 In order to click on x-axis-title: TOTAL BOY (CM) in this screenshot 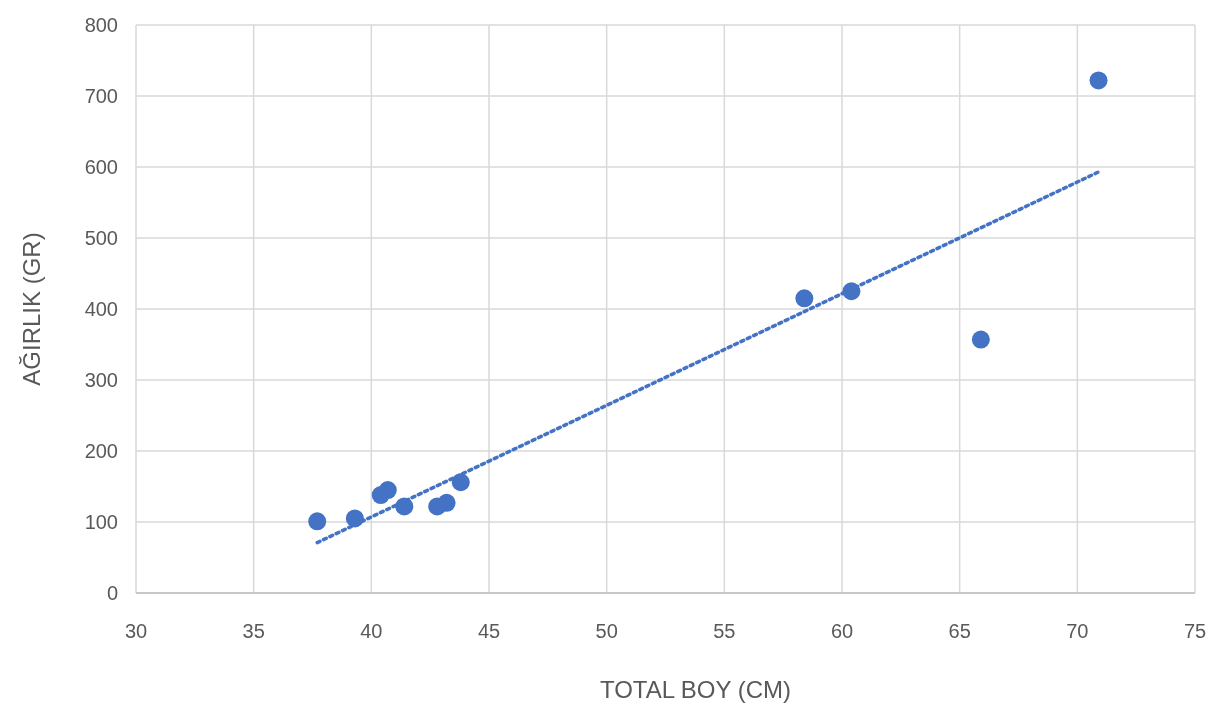, I will do `click(695, 689)`.